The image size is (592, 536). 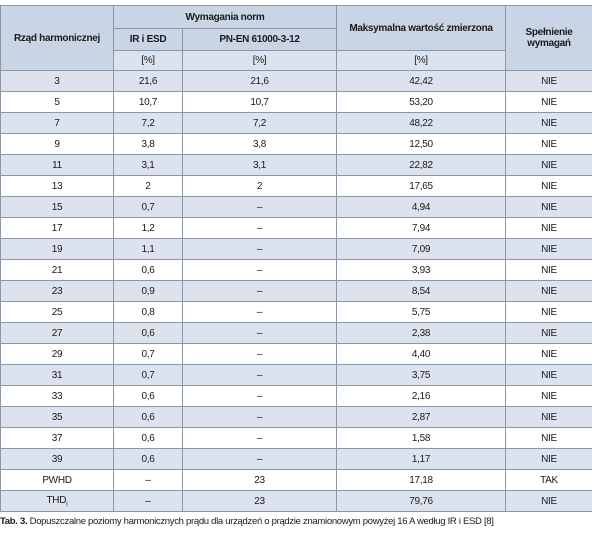 What do you see at coordinates (296, 480) in the screenshot?
I see `table-row: PWHD –23 17,18 TAK` at bounding box center [296, 480].